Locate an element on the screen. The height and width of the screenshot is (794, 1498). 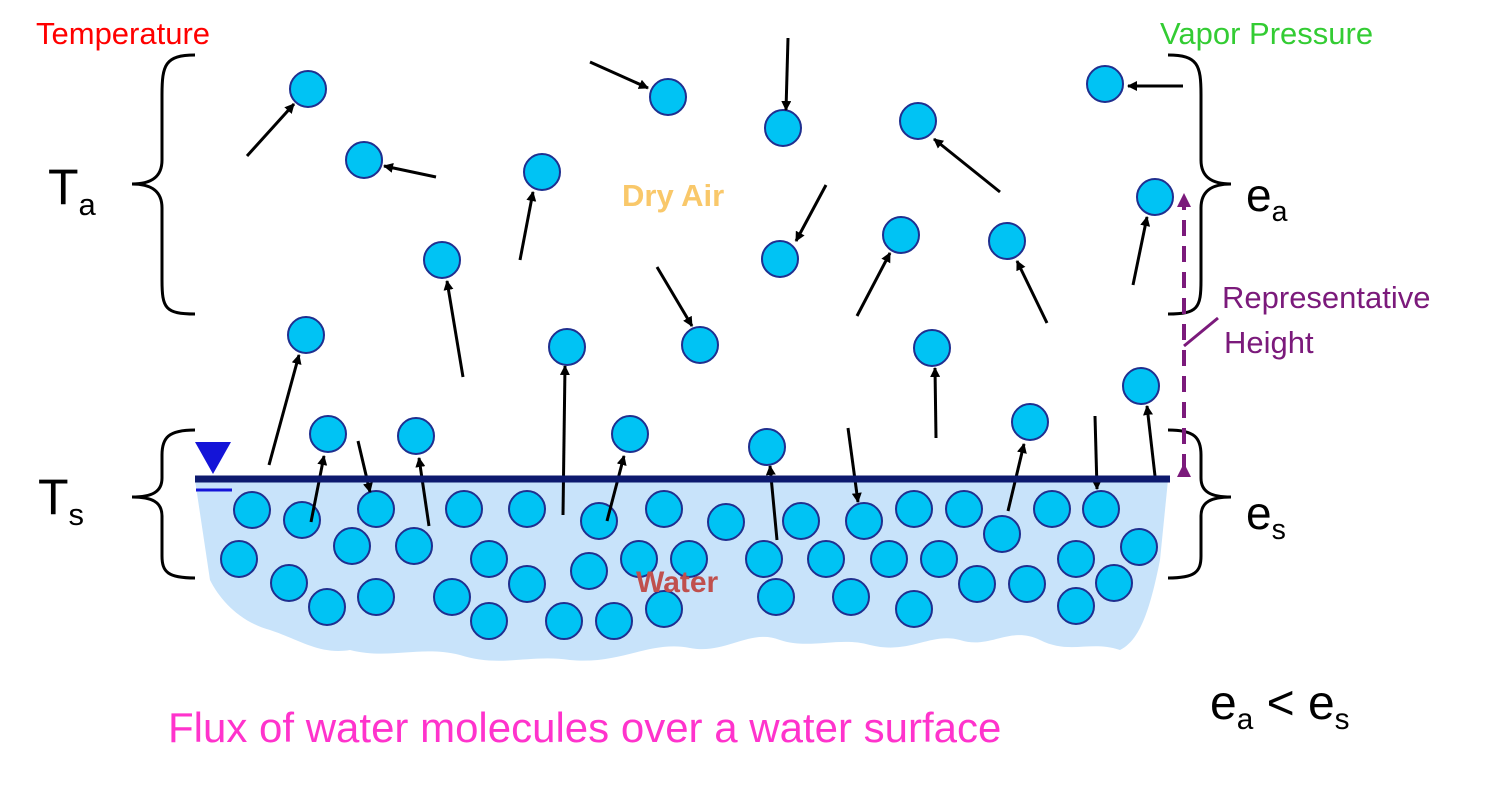
brace-surface-temperature is located at coordinates (163, 504).